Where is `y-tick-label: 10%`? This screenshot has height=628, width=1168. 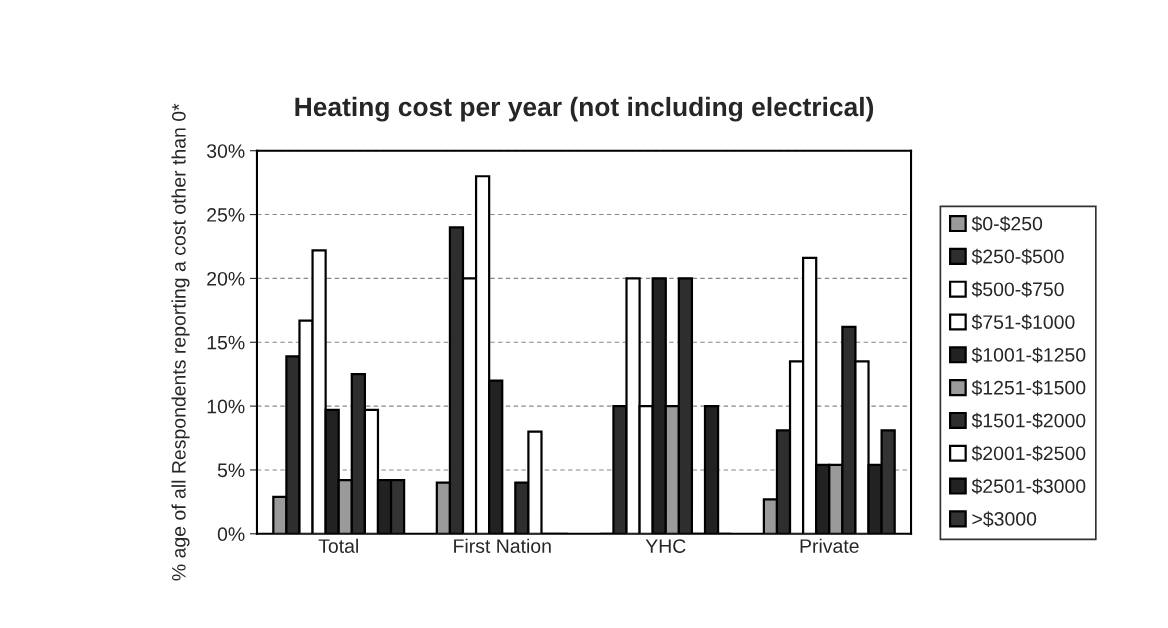 y-tick-label: 10% is located at coordinates (226, 406).